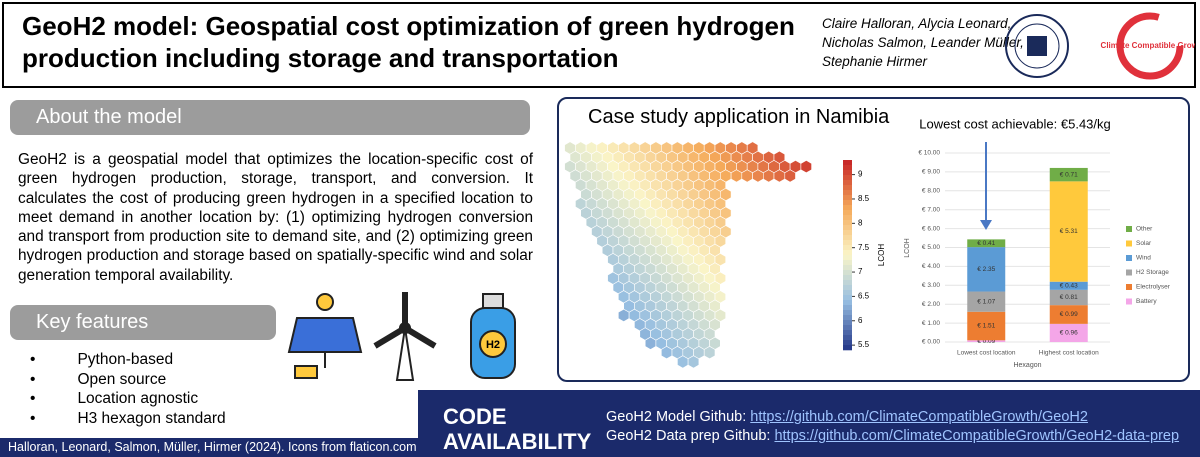  What do you see at coordinates (1069, 353) in the screenshot?
I see `x-tick-label: Highest cost location` at bounding box center [1069, 353].